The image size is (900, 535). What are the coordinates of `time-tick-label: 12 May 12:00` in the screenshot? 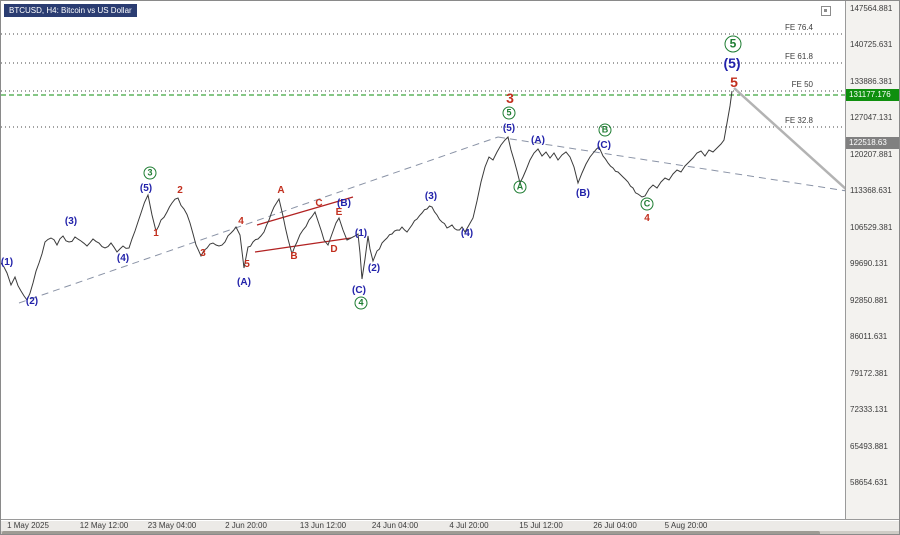 It's located at (104, 525).